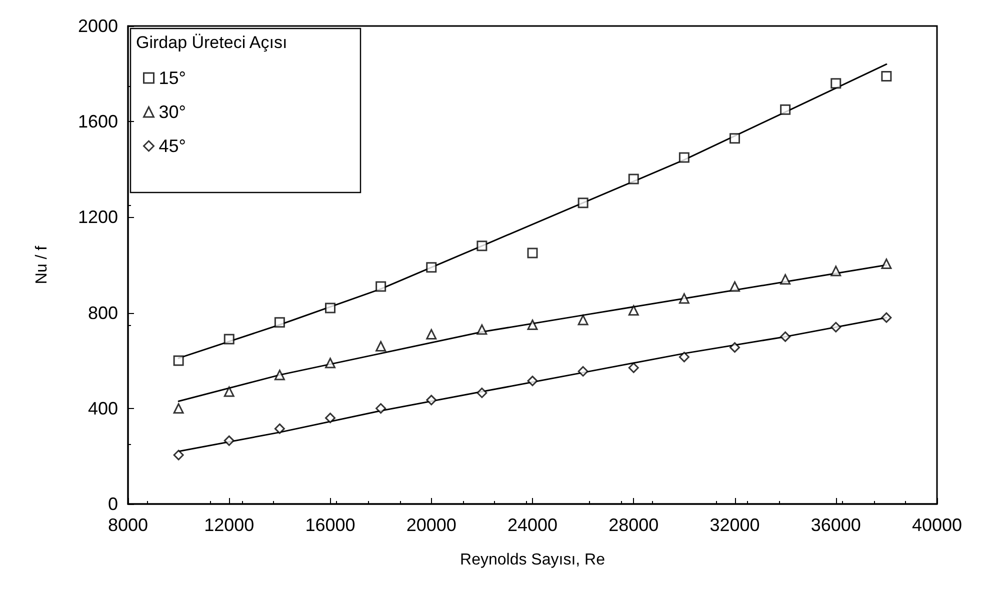 The image size is (982, 597). What do you see at coordinates (735, 525) in the screenshot?
I see `x-tick-label: 32000` at bounding box center [735, 525].